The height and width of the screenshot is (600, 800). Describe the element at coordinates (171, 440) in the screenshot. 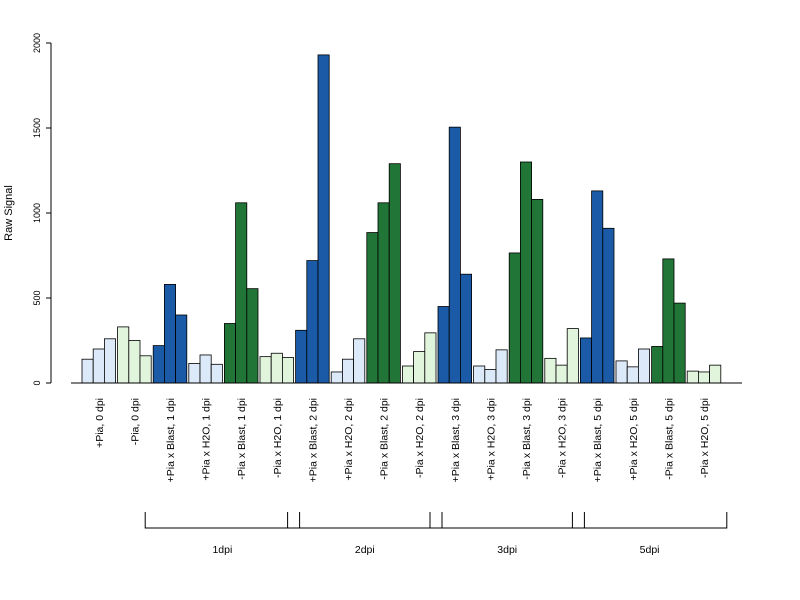

I see `x-tick-label: +Pia x Blast, 1 dpi` at that location.